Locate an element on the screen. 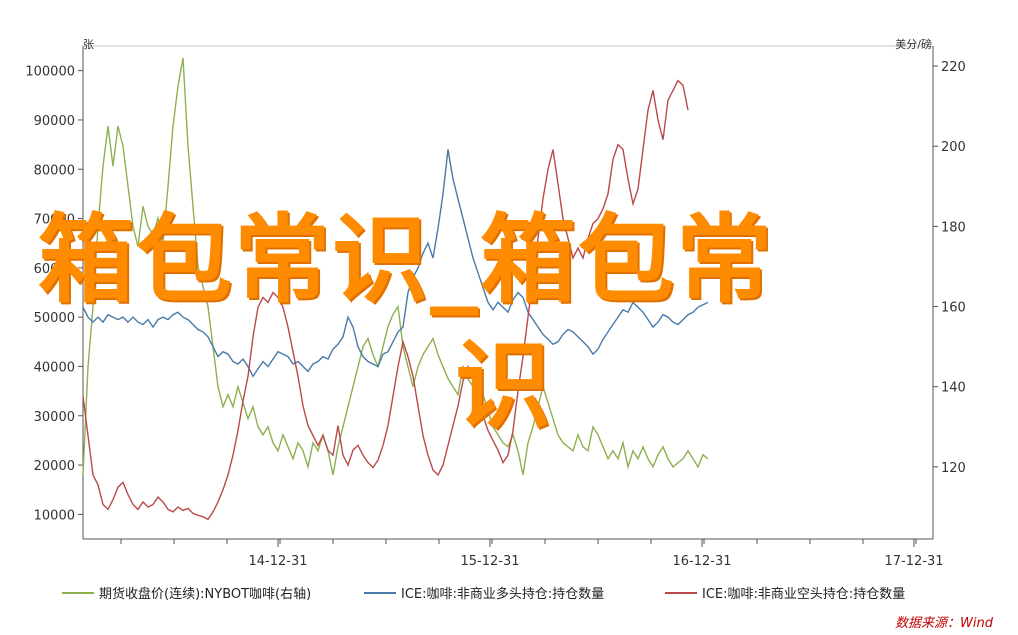 The image size is (1018, 635). right-tick-label: 120 is located at coordinates (953, 468).